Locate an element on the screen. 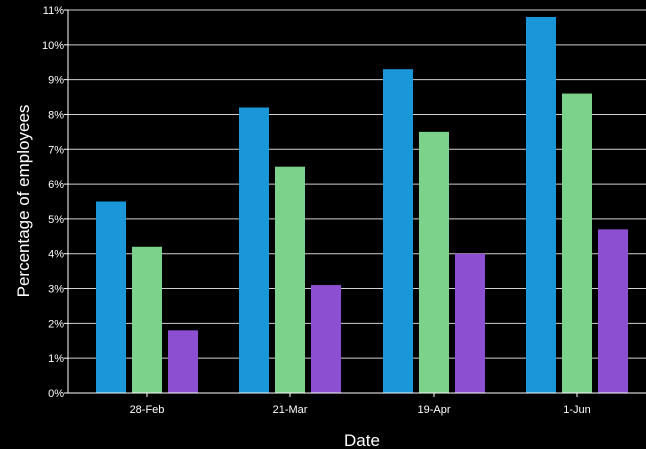 This screenshot has width=646, height=449. y-tick-label: 5% is located at coordinates (56, 220).